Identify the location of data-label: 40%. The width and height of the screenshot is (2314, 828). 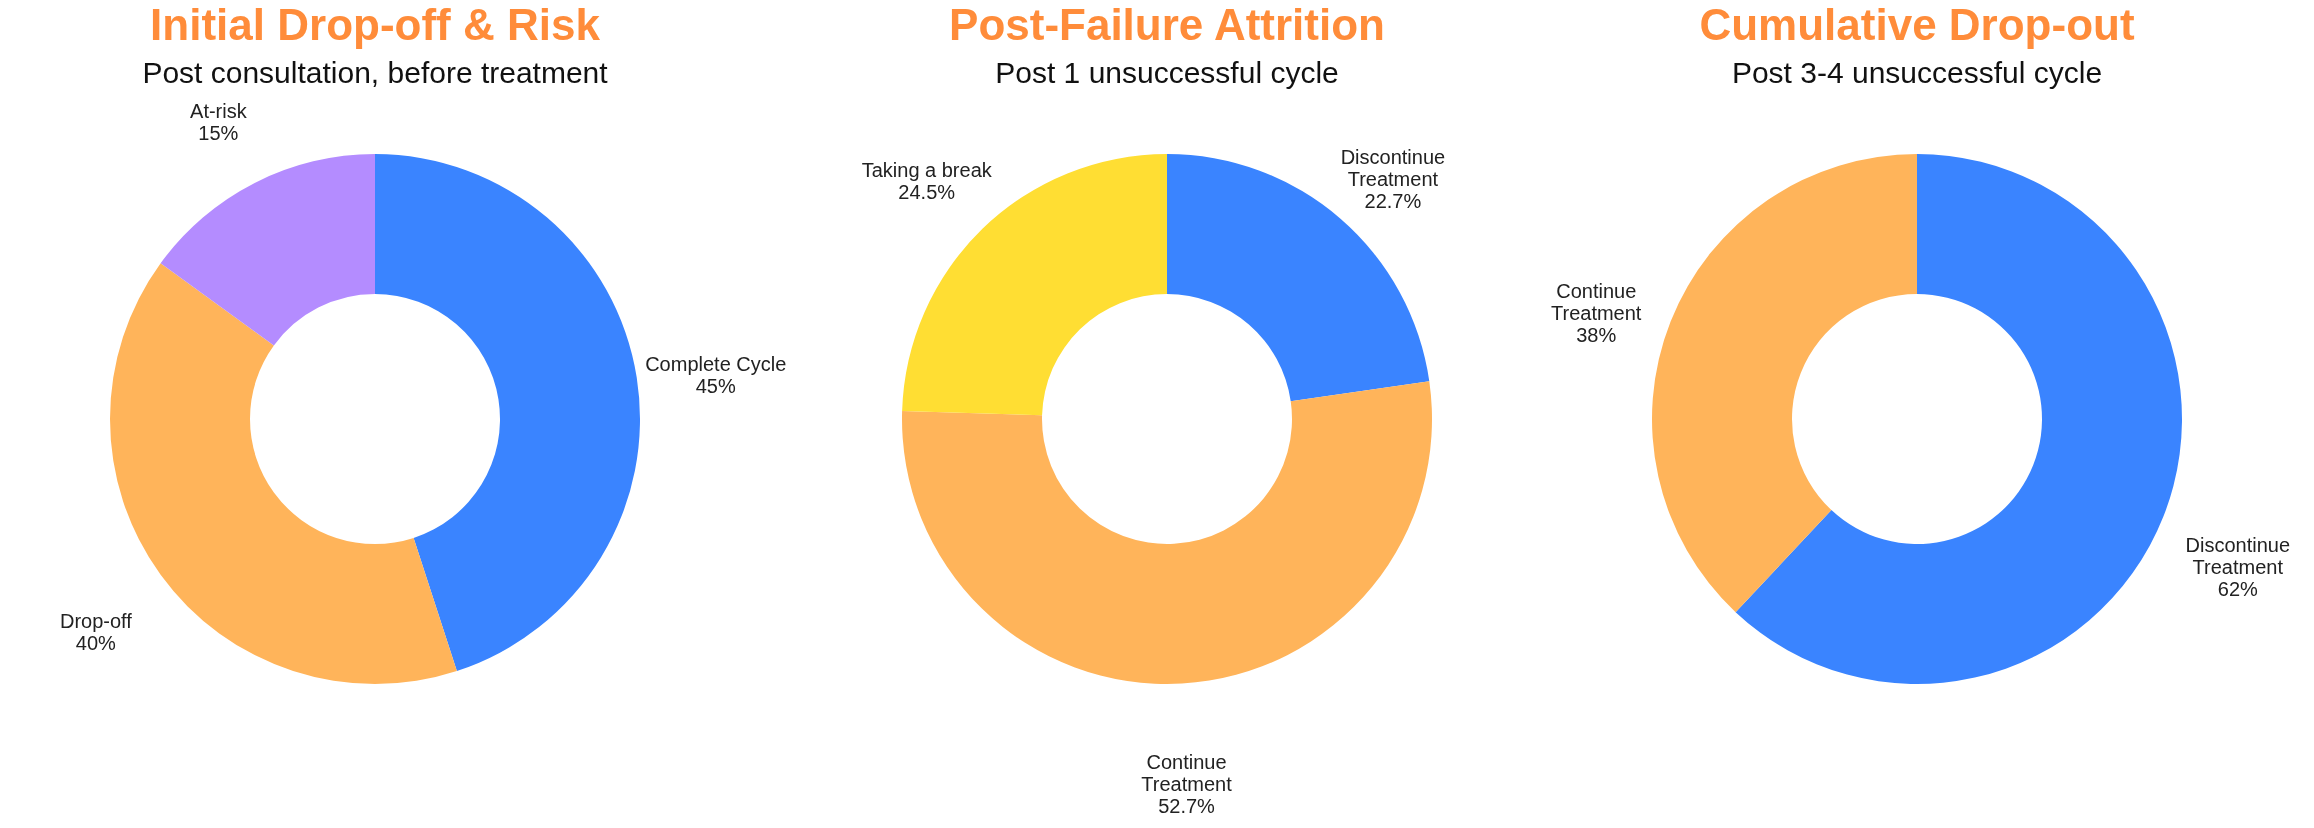
(96, 642).